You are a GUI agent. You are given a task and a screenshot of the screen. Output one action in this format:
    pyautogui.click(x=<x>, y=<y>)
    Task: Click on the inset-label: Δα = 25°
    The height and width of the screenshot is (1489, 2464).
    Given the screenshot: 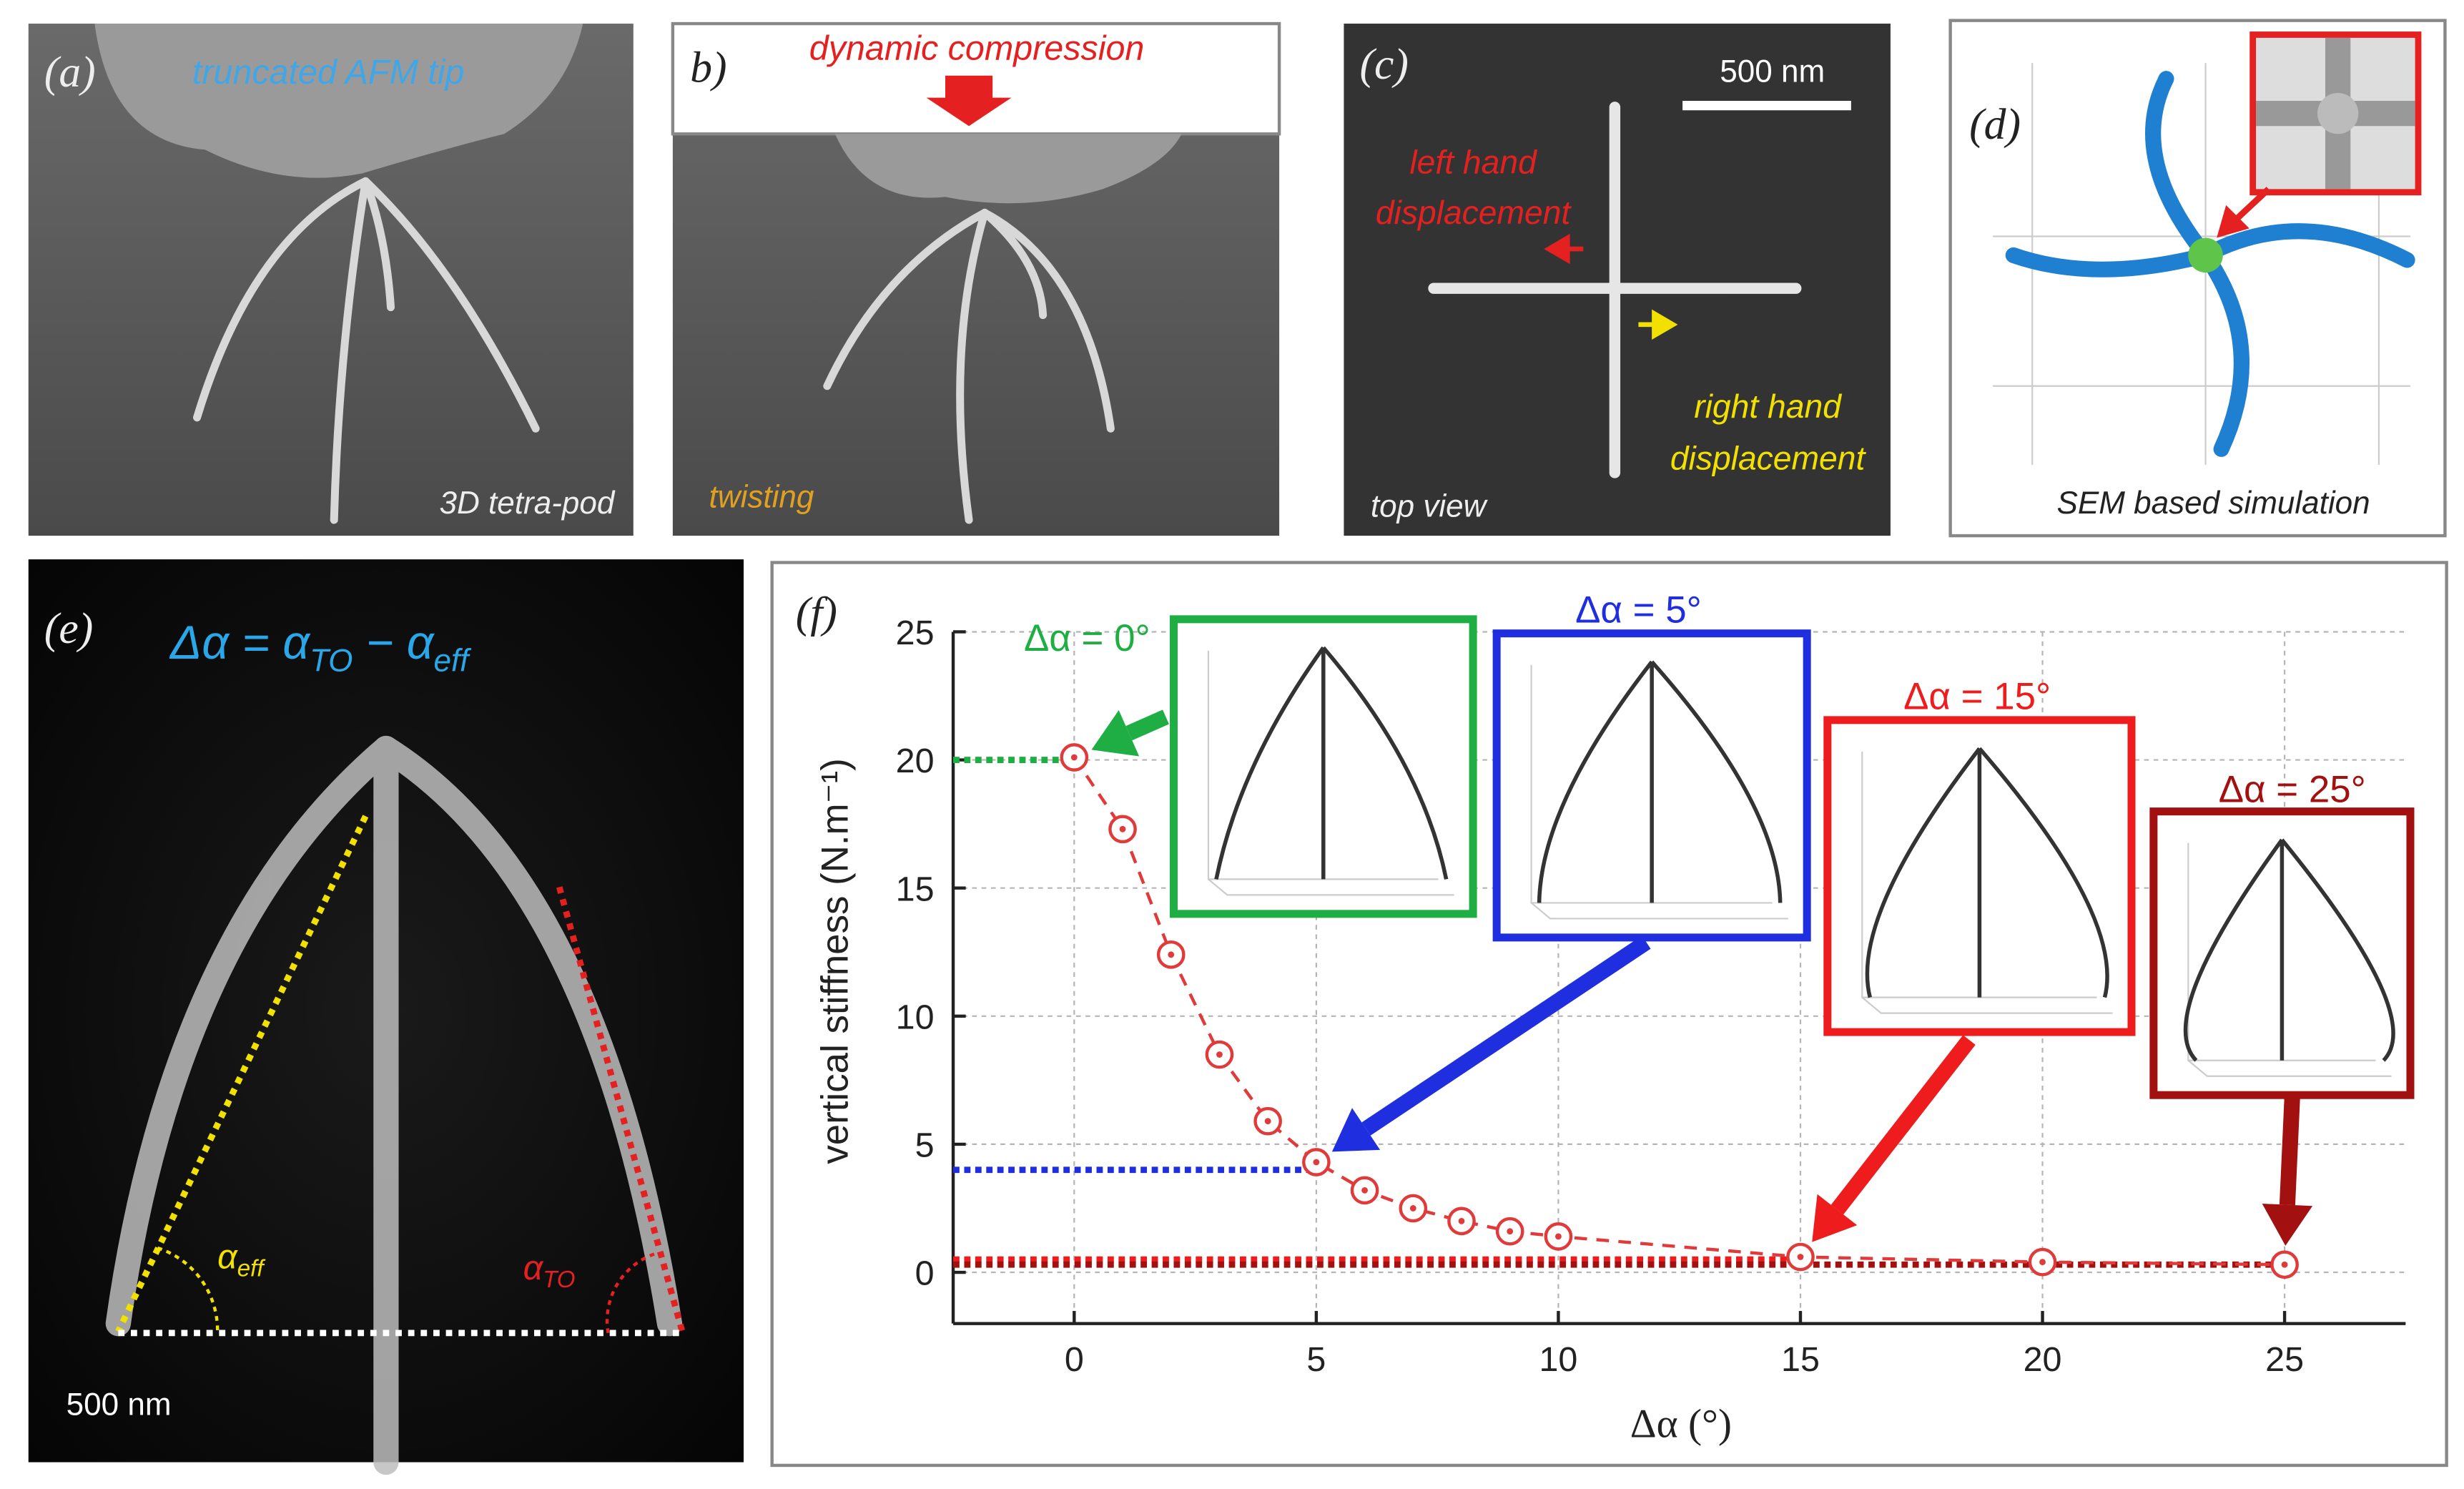 What is the action you would take?
    pyautogui.click(x=2292, y=789)
    